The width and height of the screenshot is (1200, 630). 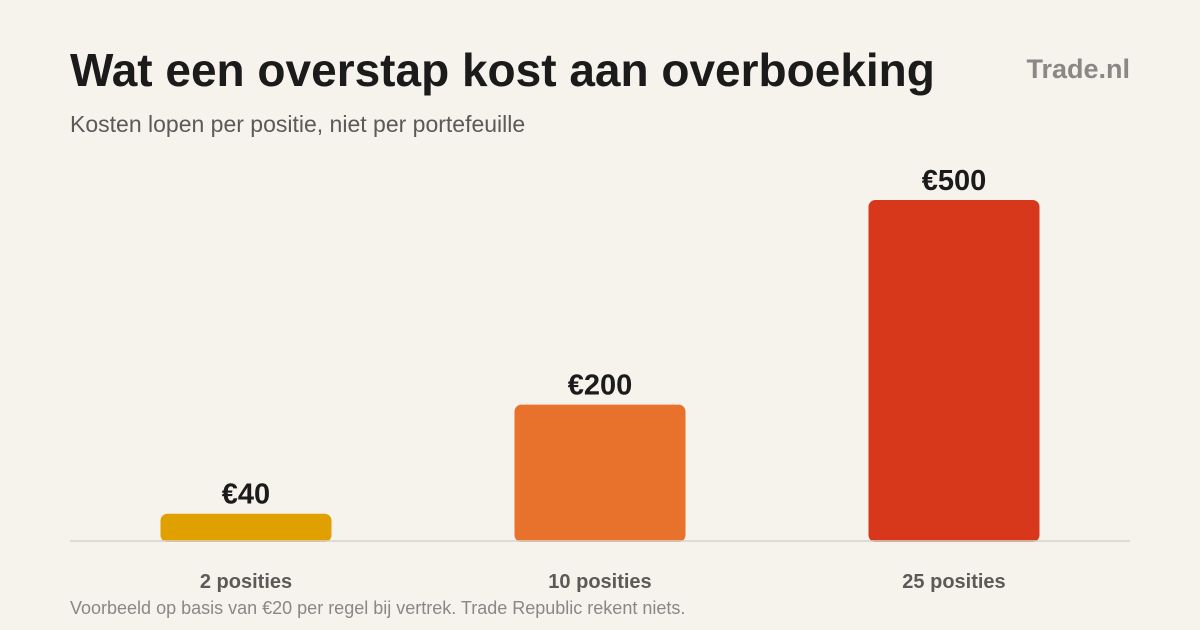 What do you see at coordinates (600, 386) in the screenshot?
I see `value-label-2: €200` at bounding box center [600, 386].